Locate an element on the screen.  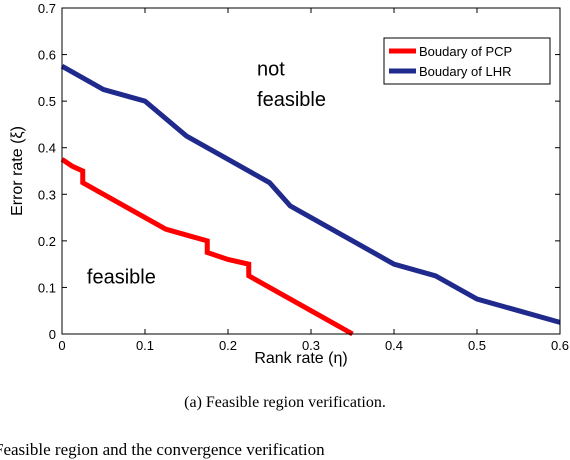
y-tick-label: 0.2 is located at coordinates (47, 241).